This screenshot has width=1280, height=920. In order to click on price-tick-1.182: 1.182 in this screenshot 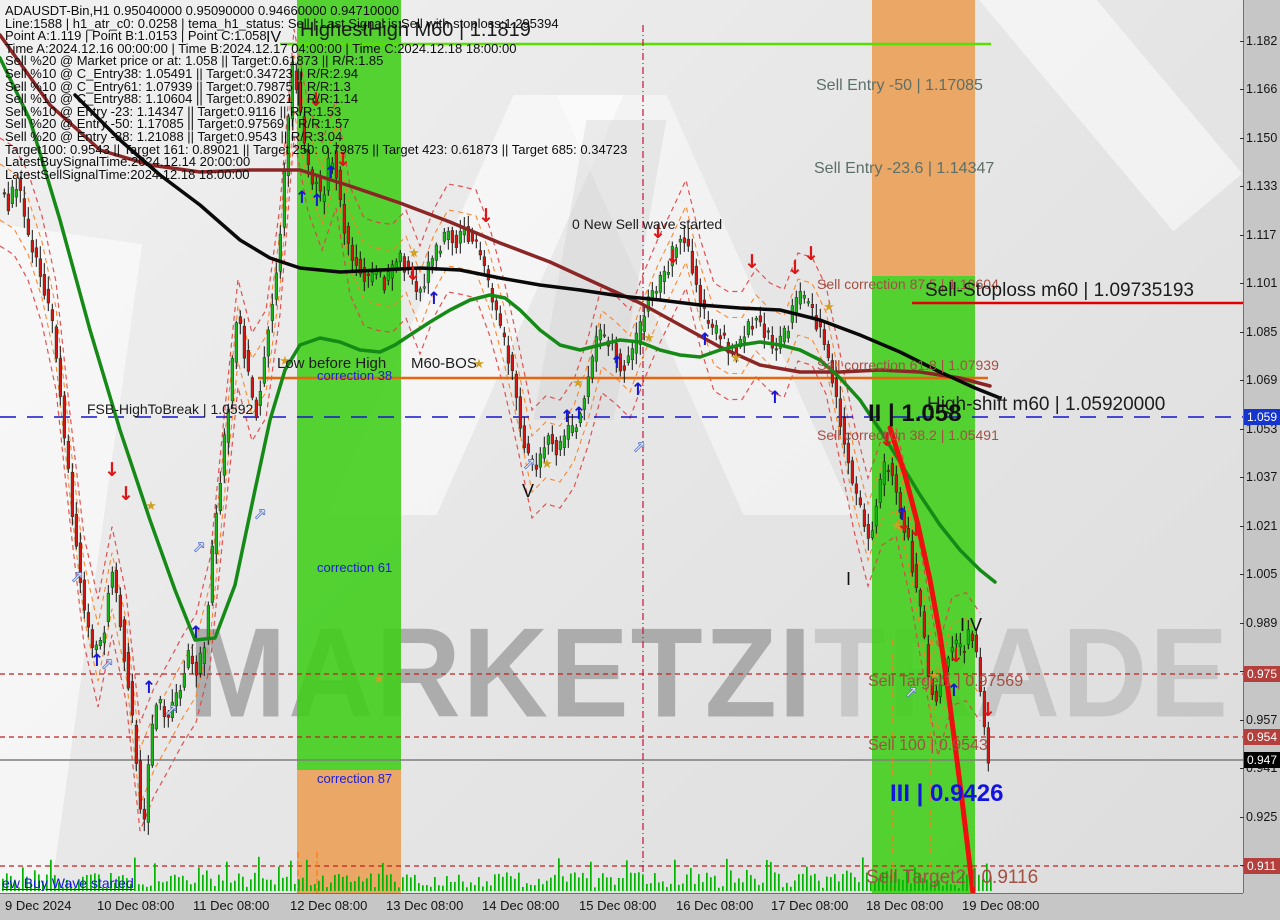, I will do `click(1262, 41)`.